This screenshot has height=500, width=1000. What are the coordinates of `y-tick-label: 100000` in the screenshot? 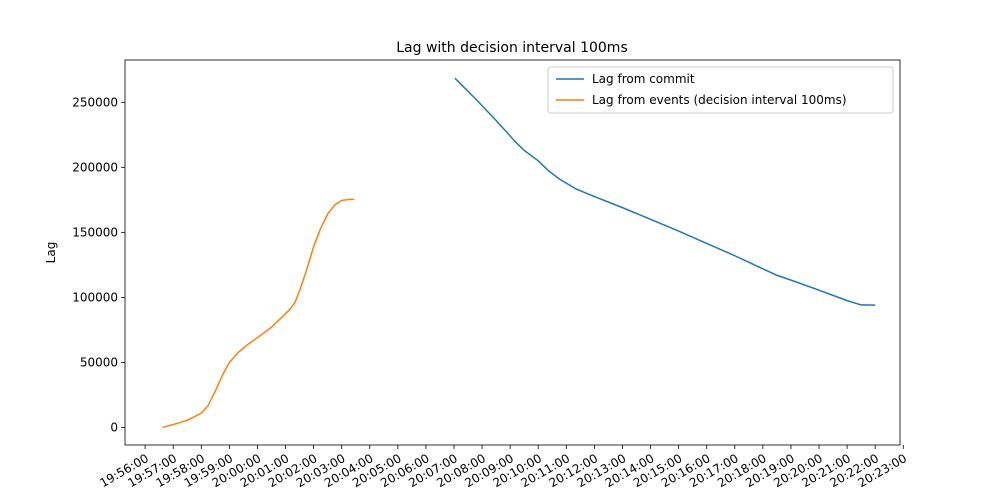 It's located at (95, 297).